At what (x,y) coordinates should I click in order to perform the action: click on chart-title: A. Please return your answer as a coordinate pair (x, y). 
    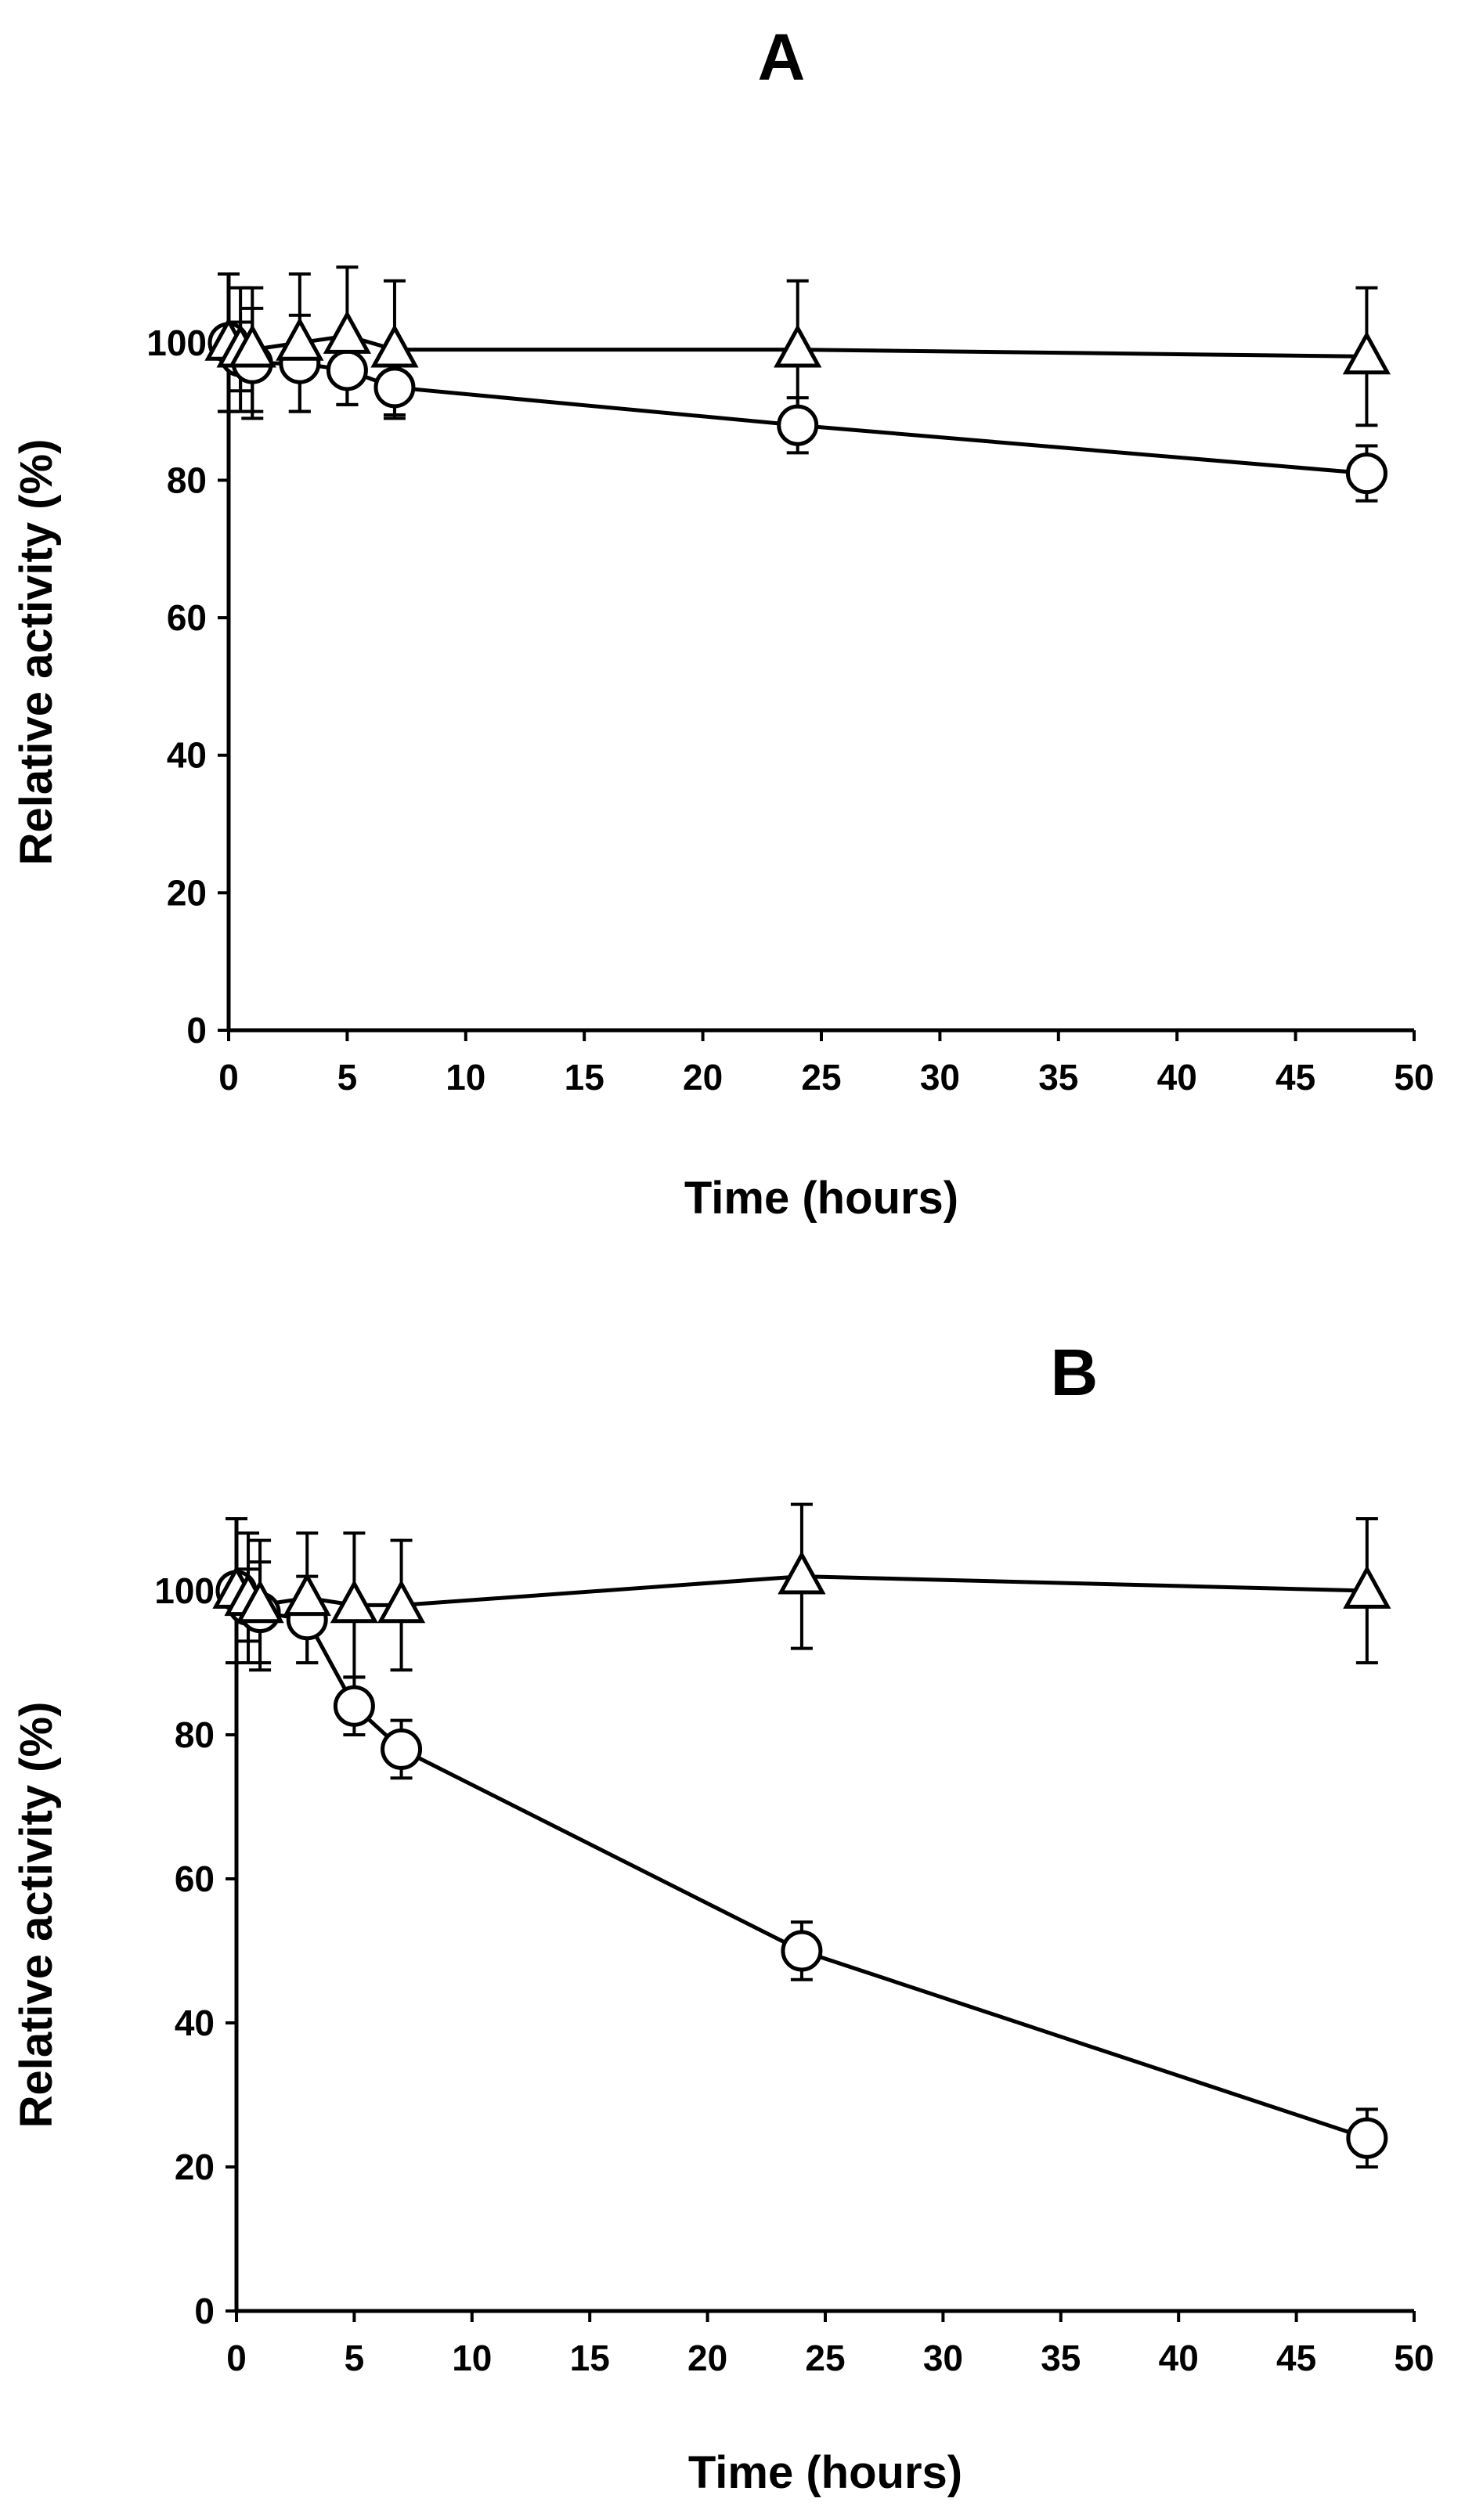
    Looking at the image, I should click on (782, 57).